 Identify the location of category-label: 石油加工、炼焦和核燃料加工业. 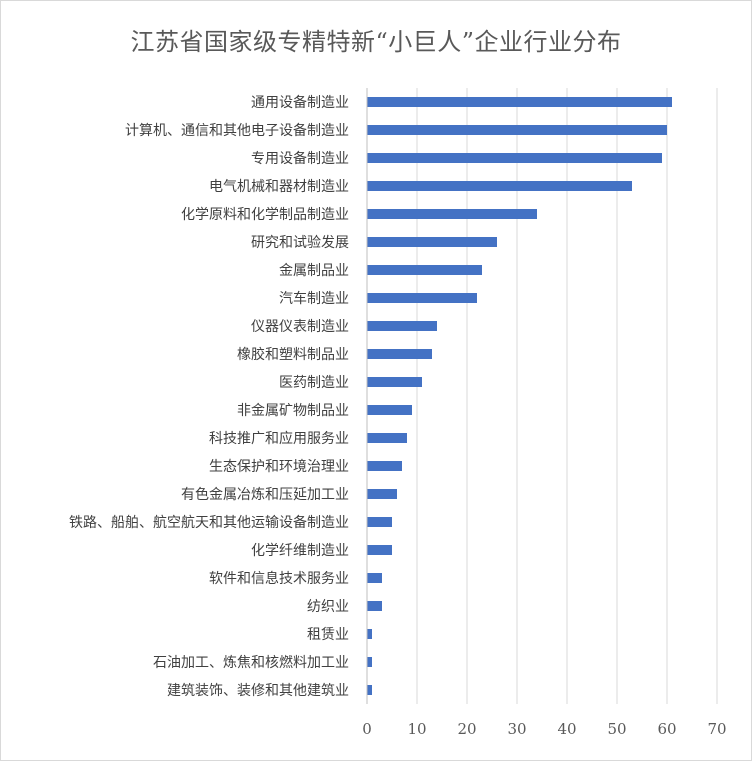
(251, 662).